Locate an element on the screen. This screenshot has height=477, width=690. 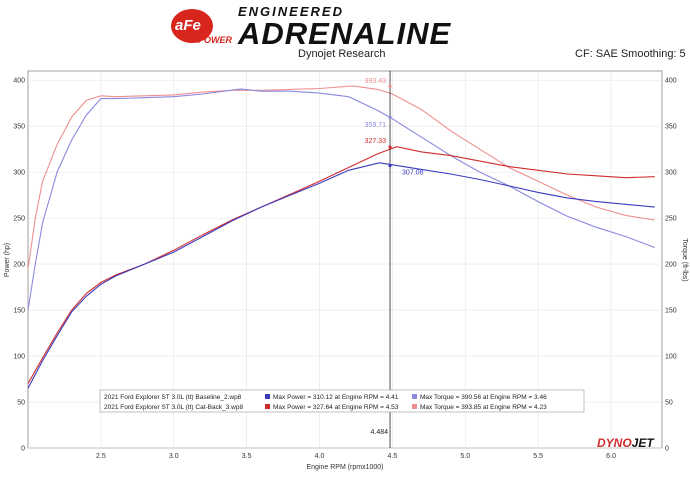
annotation-baseline_torque: 359.71 is located at coordinates (376, 125).